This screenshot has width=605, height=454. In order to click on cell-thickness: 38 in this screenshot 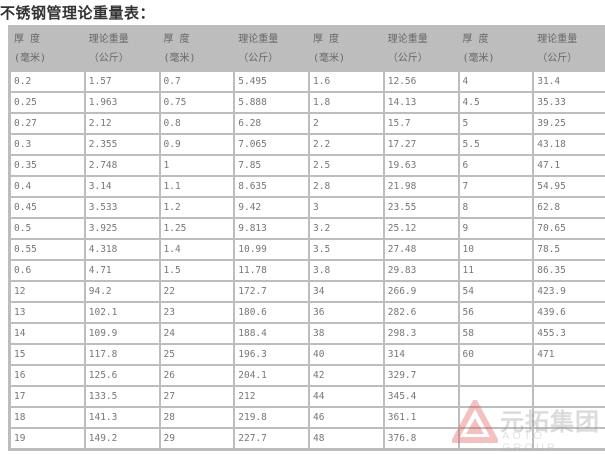, I will do `click(346, 333)`.